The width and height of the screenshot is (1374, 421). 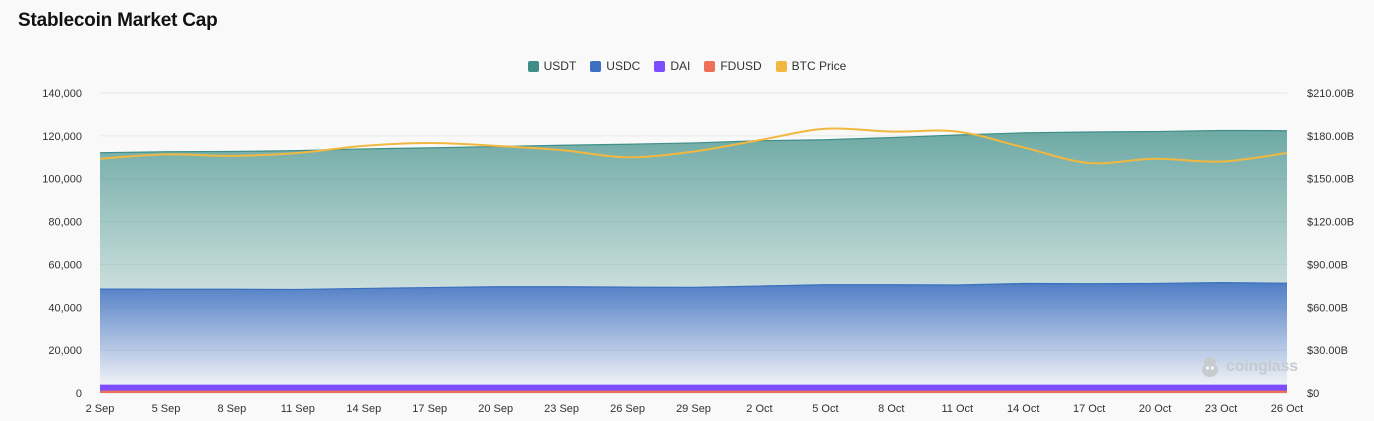 I want to click on x-tick-label: 23 Sep, so click(x=561, y=409).